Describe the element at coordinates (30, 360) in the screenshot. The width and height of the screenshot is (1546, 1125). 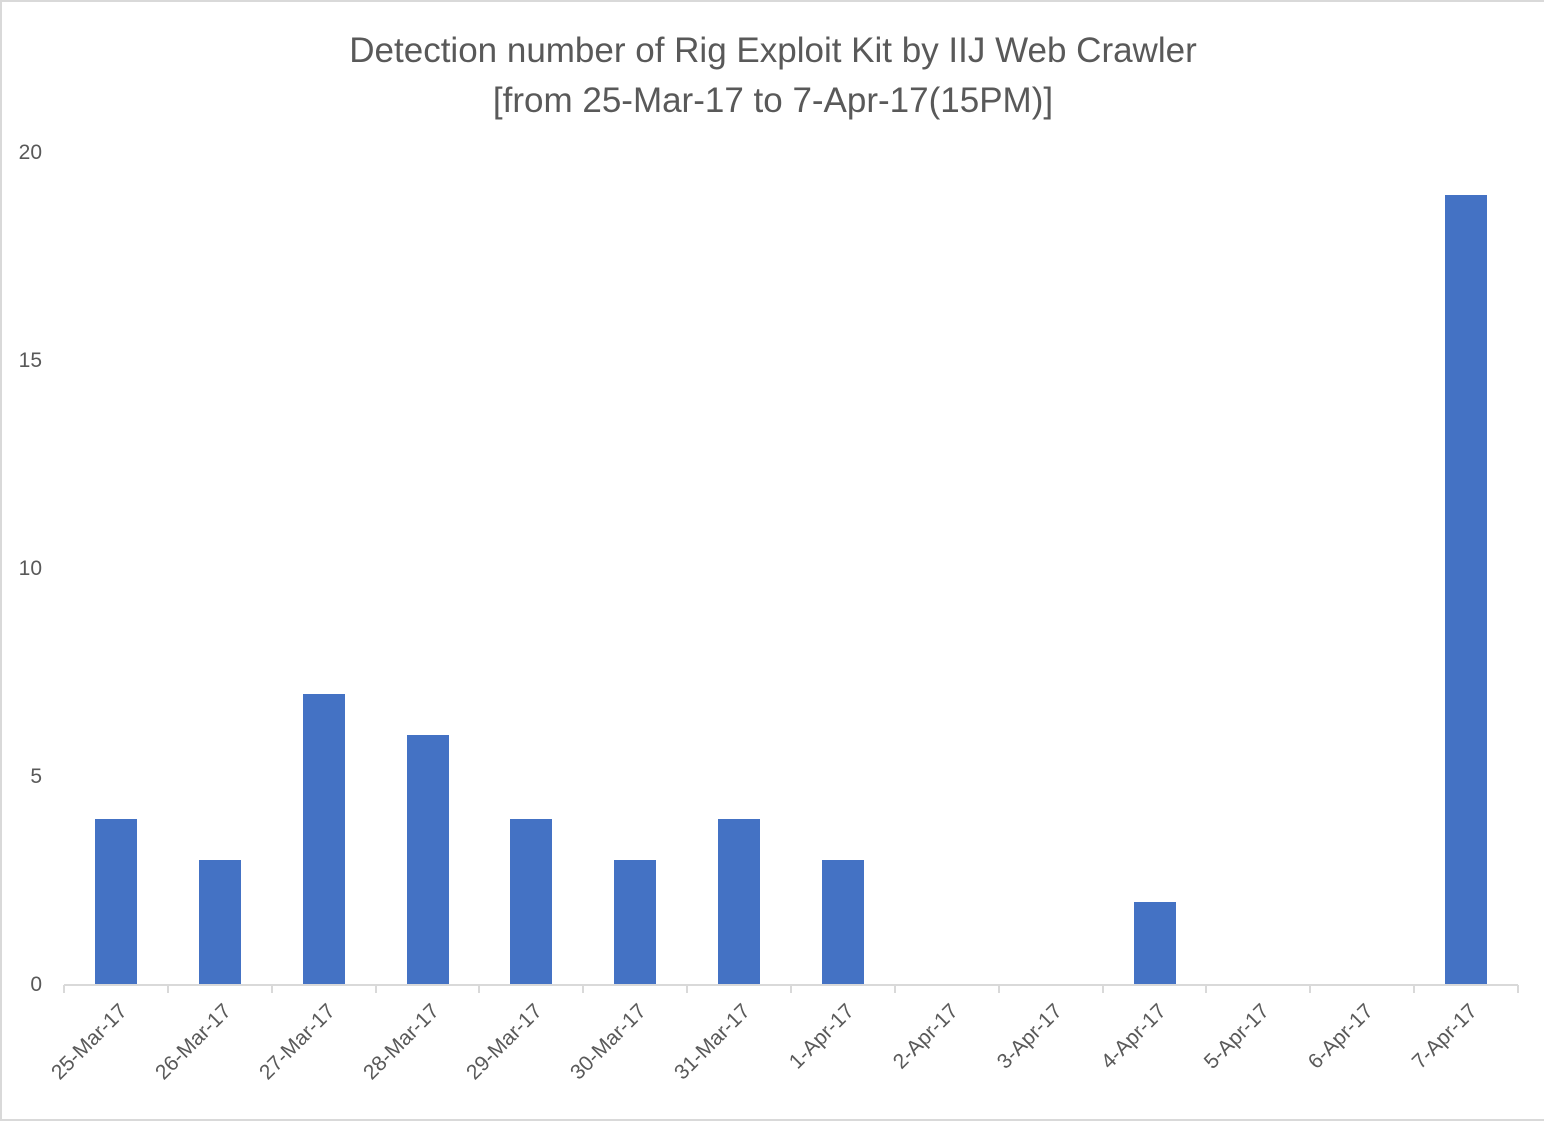
I see `y-tick-label: 15` at that location.